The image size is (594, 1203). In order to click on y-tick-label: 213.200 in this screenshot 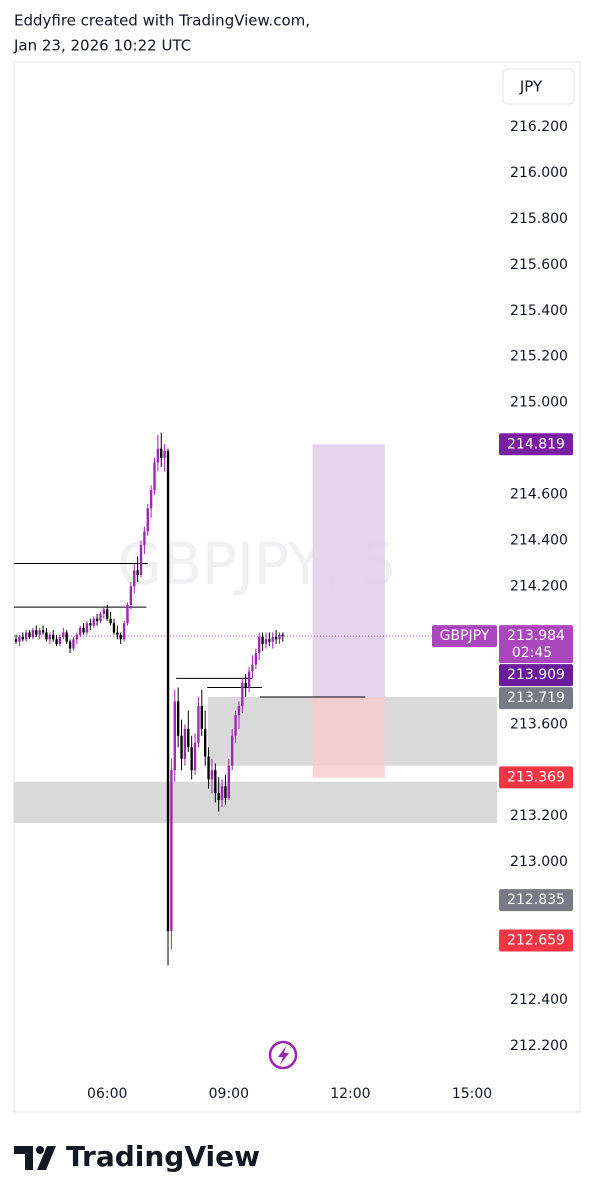, I will do `click(539, 816)`.